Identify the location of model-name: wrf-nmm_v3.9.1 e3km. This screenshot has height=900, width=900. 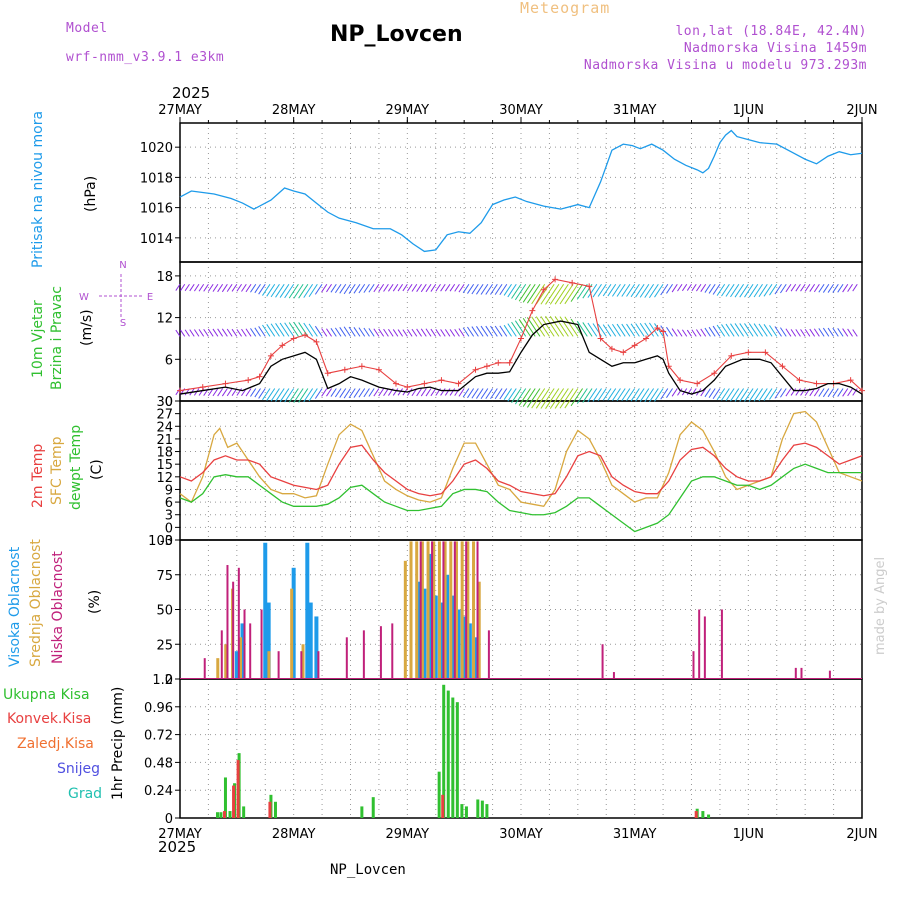
(145, 57).